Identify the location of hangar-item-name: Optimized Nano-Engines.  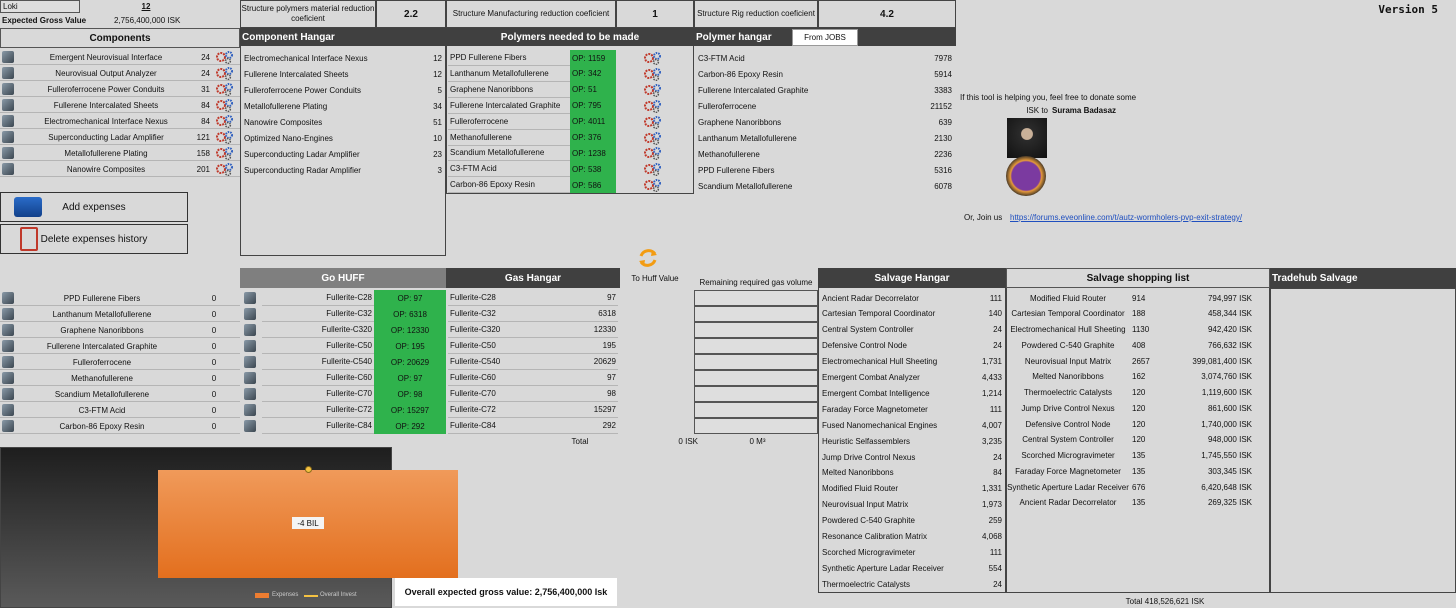
(288, 138).